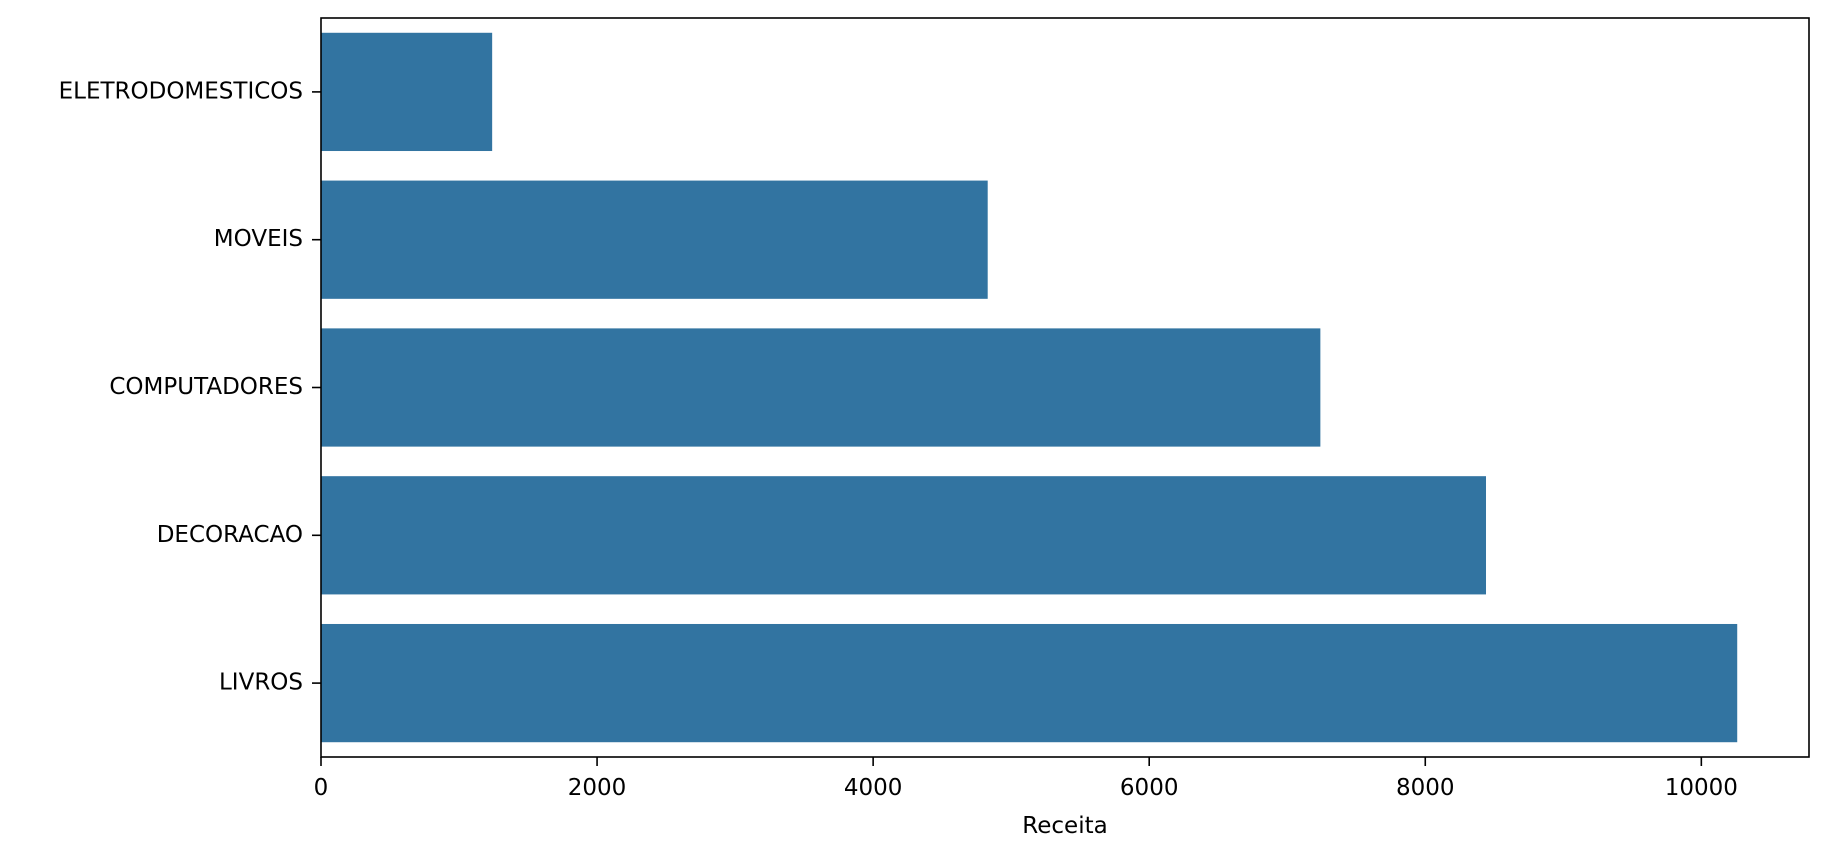 This screenshot has height=858, width=1828. Describe the element at coordinates (821, 387) in the screenshot. I see `bar-computadores` at that location.